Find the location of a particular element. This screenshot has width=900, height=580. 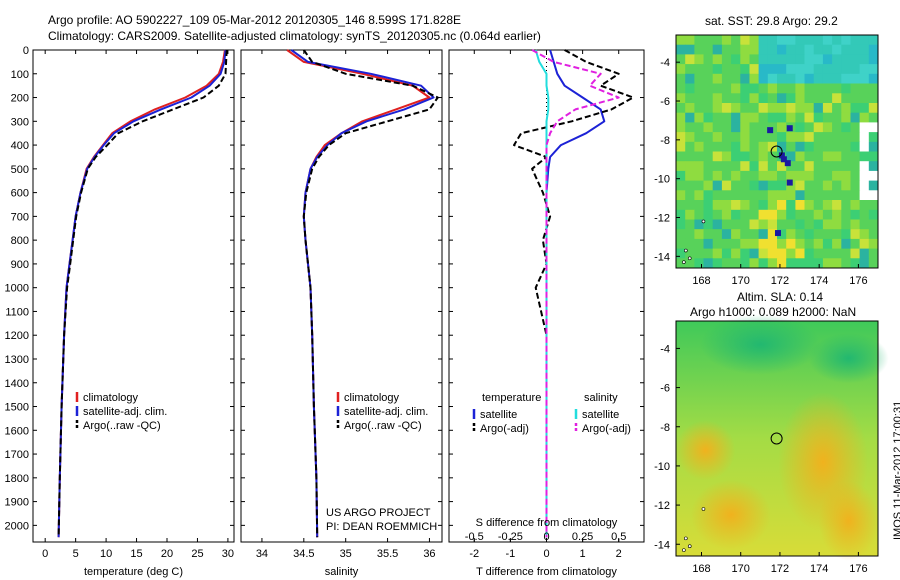

legend-entry: satellite is located at coordinates (498, 415).